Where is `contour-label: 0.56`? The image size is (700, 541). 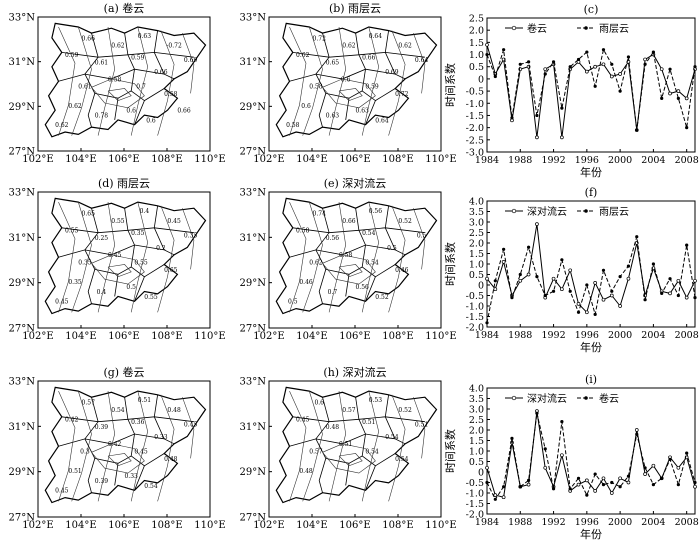
contour-label: 0.56 is located at coordinates (376, 211).